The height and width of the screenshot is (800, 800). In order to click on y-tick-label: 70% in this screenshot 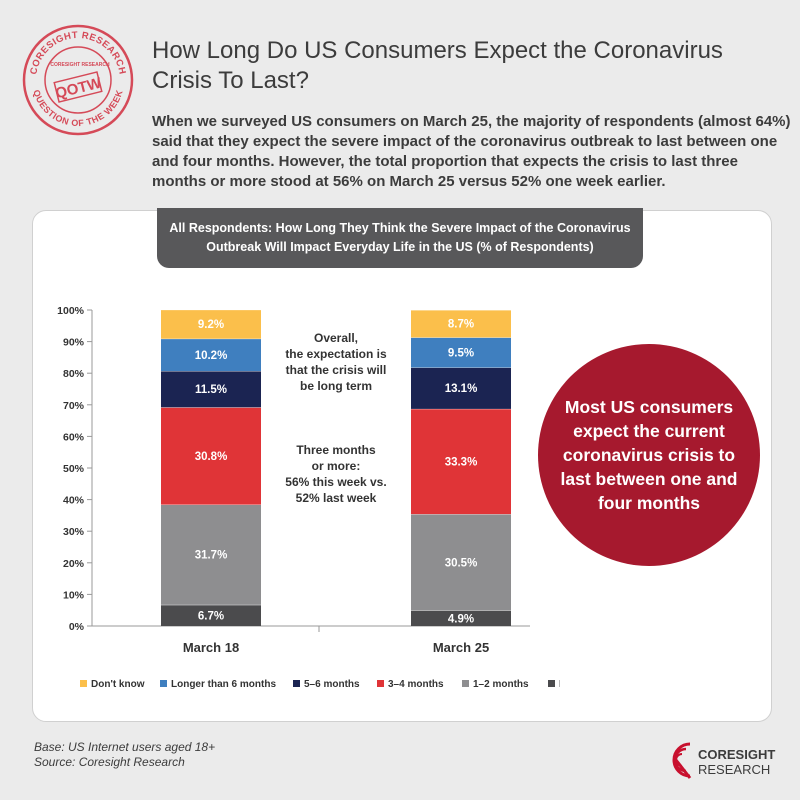, I will do `click(74, 406)`.